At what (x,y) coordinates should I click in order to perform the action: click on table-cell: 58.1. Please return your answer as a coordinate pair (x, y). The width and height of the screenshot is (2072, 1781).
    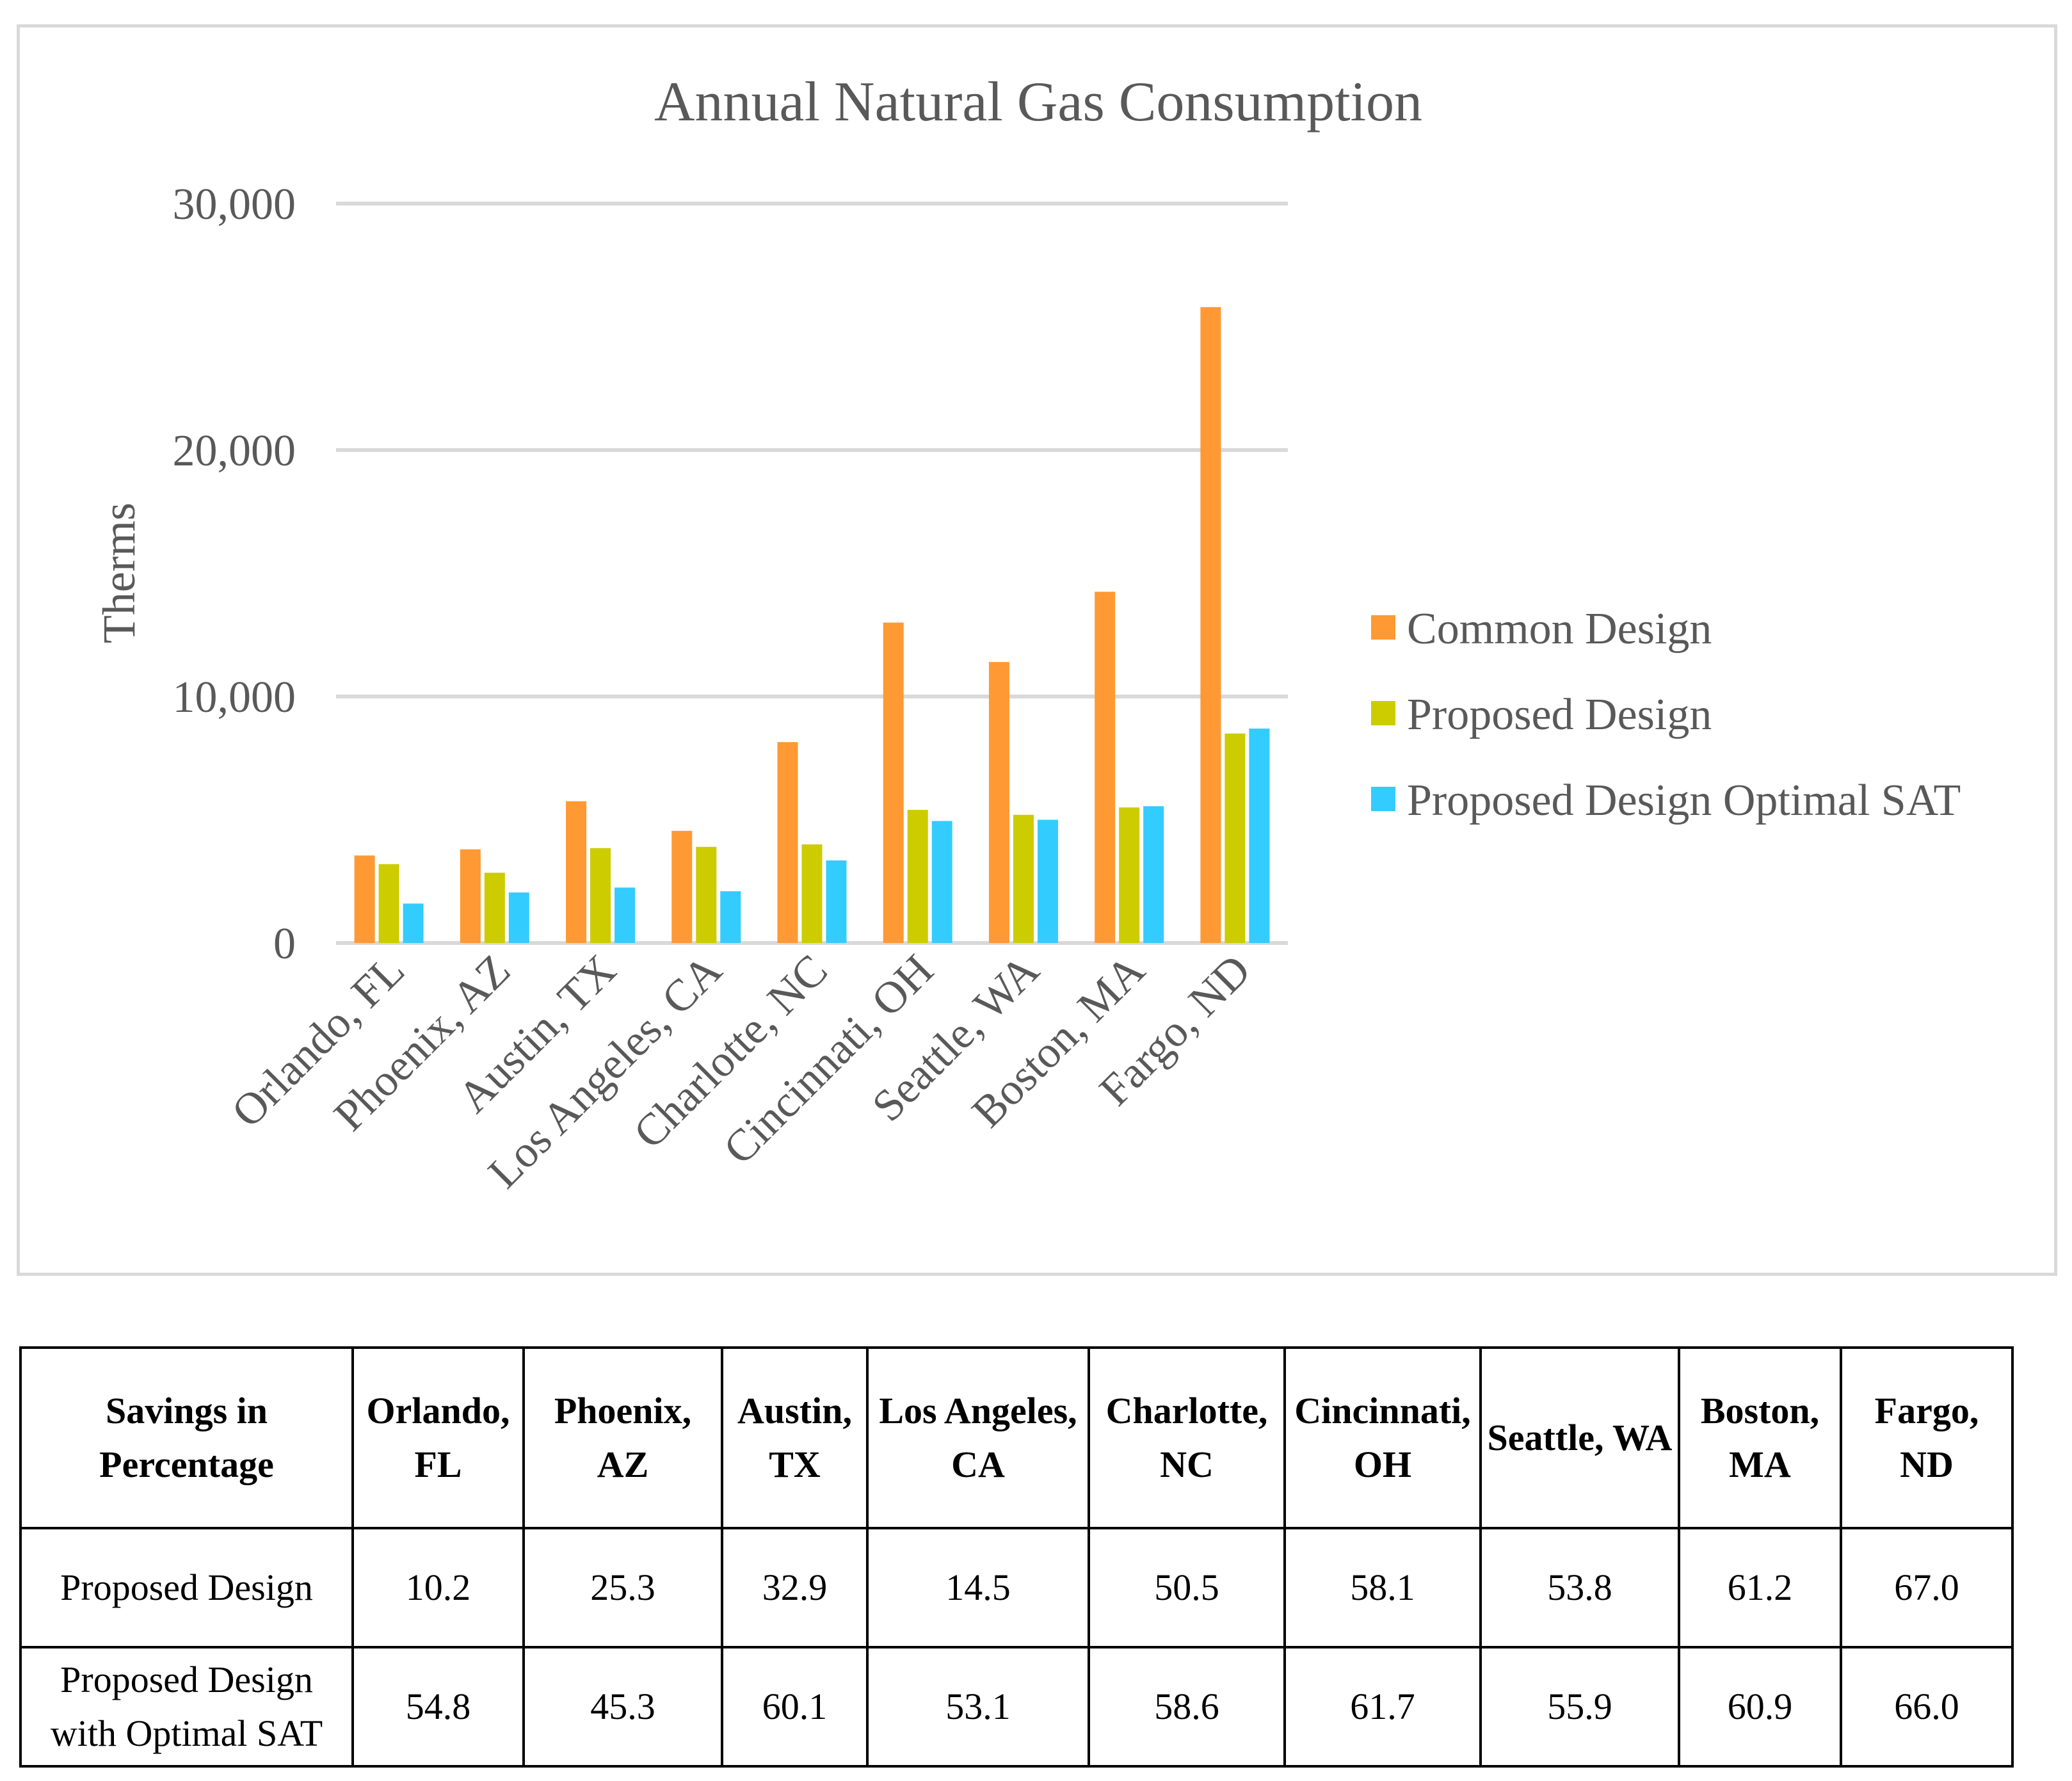
    Looking at the image, I should click on (1382, 1588).